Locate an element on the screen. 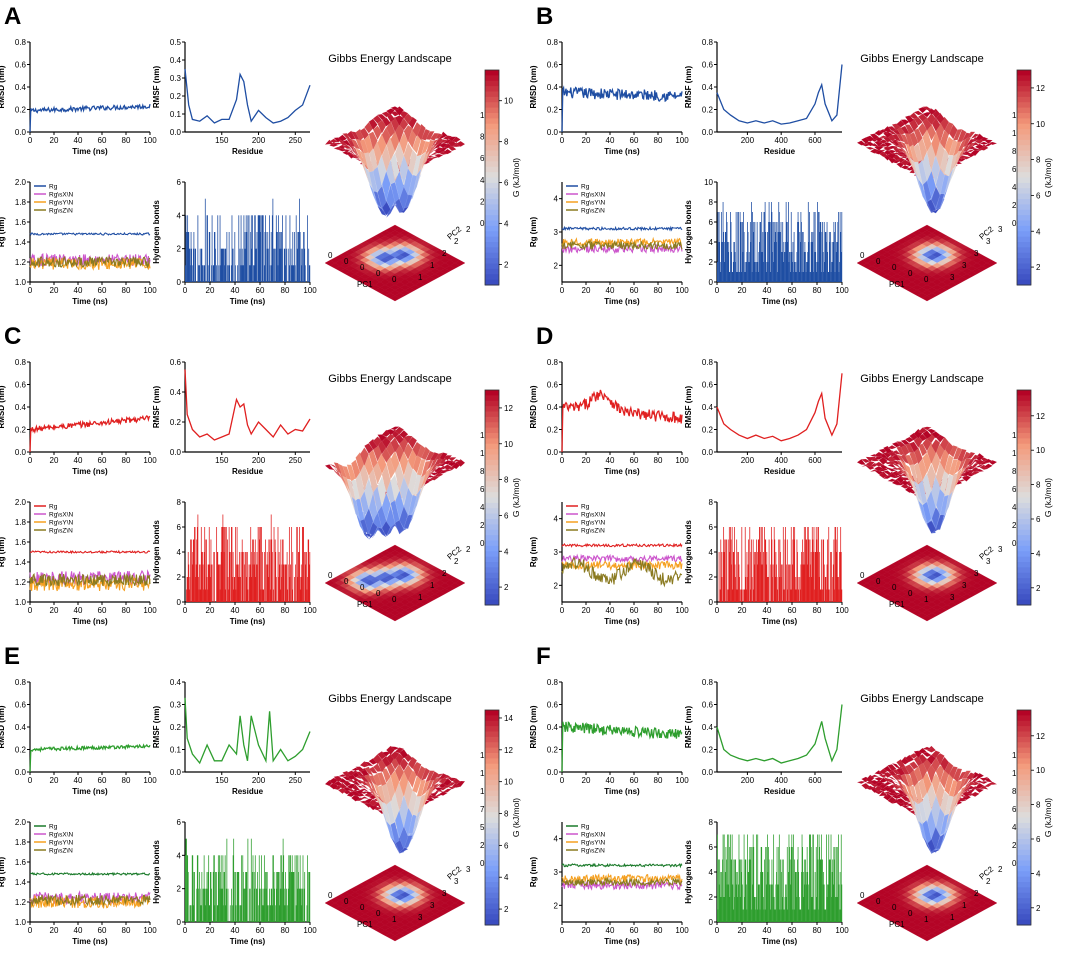  fel-z-tick: 6 is located at coordinates (1014, 489).